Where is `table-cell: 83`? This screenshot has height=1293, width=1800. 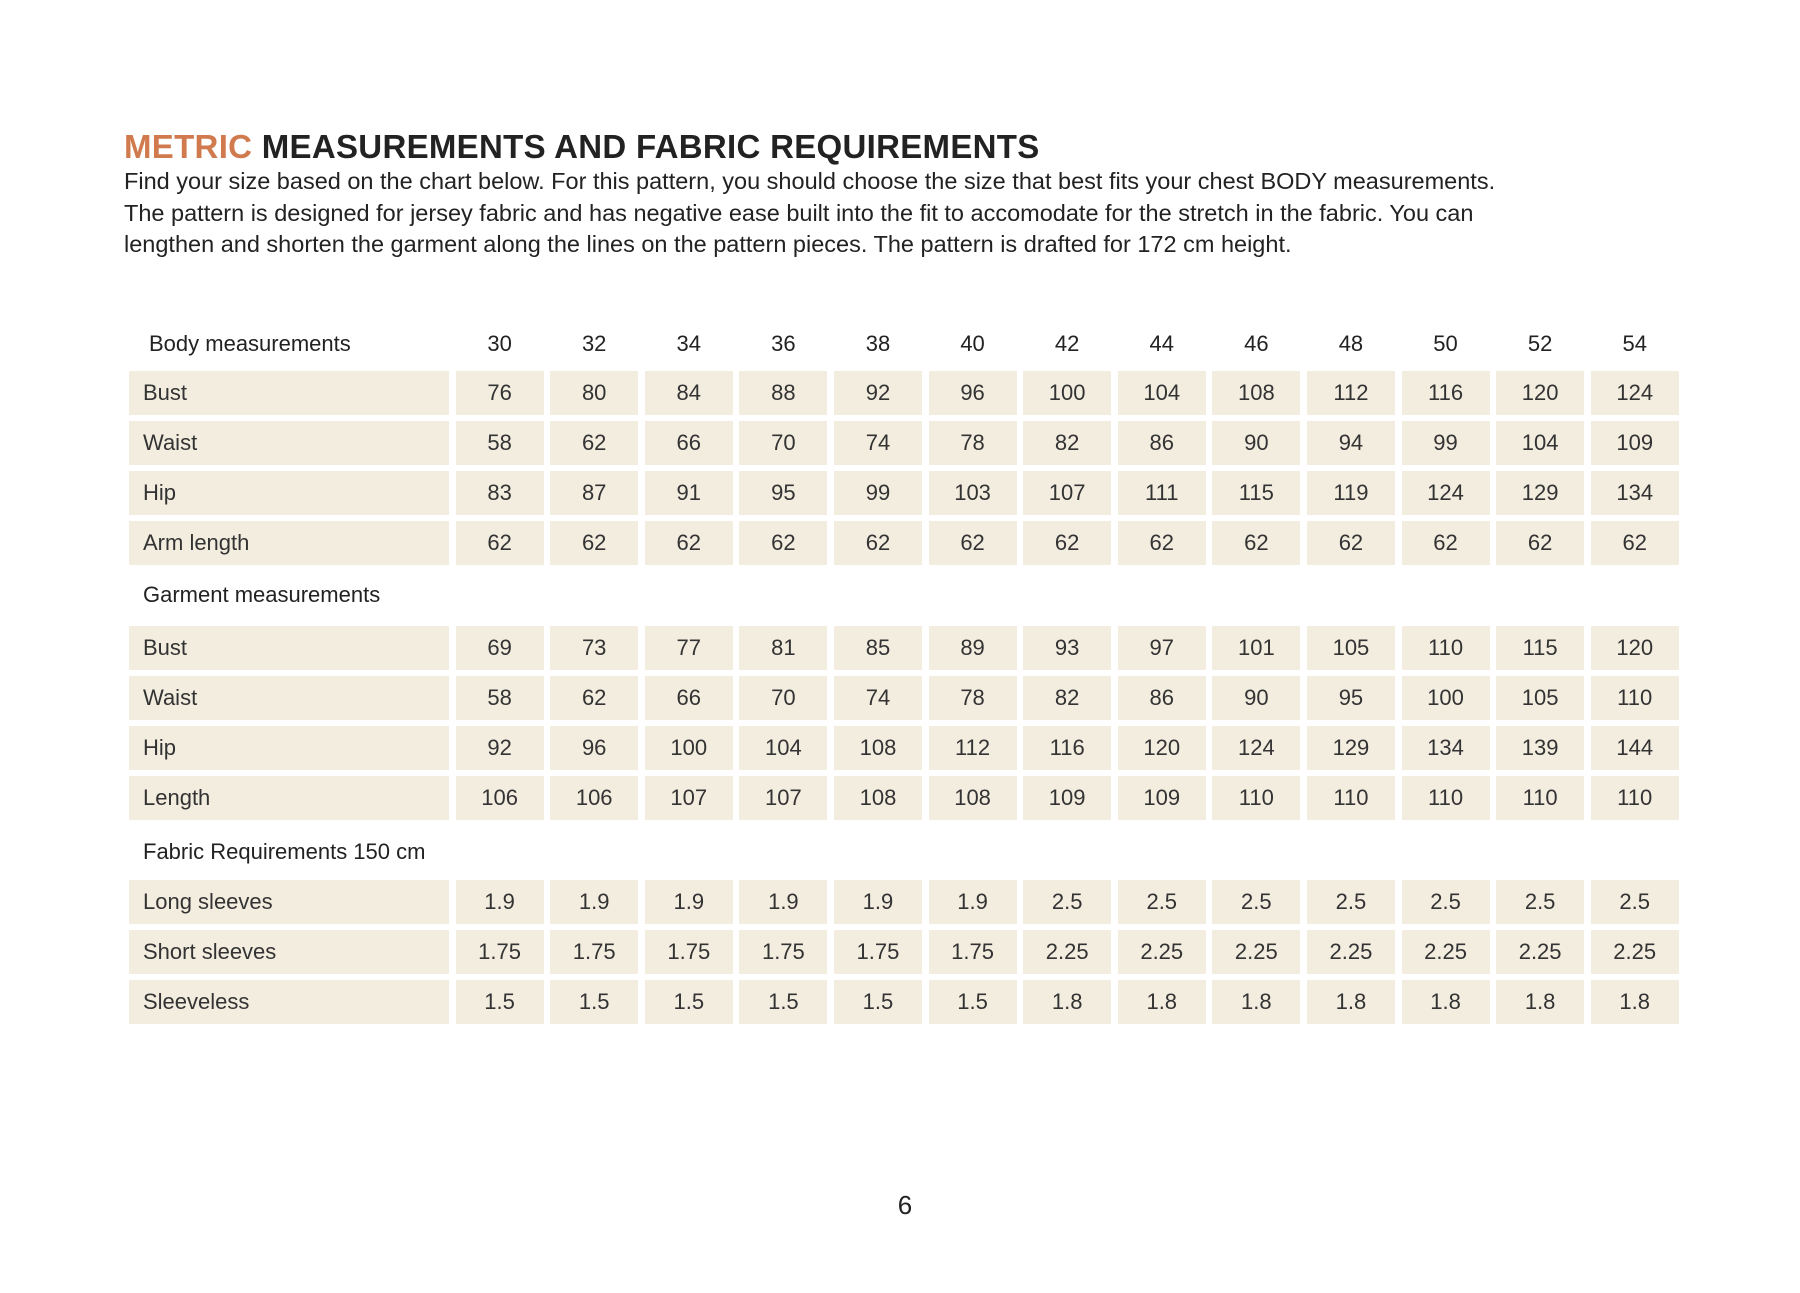
table-cell: 83 is located at coordinates (499, 493).